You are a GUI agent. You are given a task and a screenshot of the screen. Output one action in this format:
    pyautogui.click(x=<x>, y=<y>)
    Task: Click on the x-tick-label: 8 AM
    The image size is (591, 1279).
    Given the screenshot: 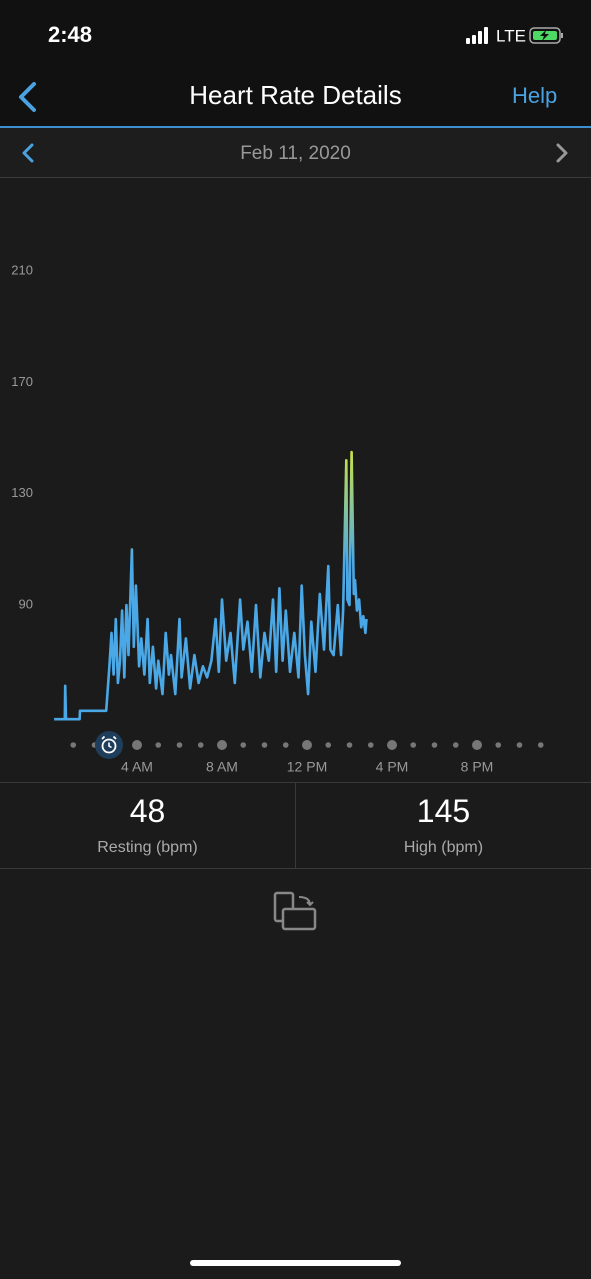 What is the action you would take?
    pyautogui.click(x=222, y=767)
    